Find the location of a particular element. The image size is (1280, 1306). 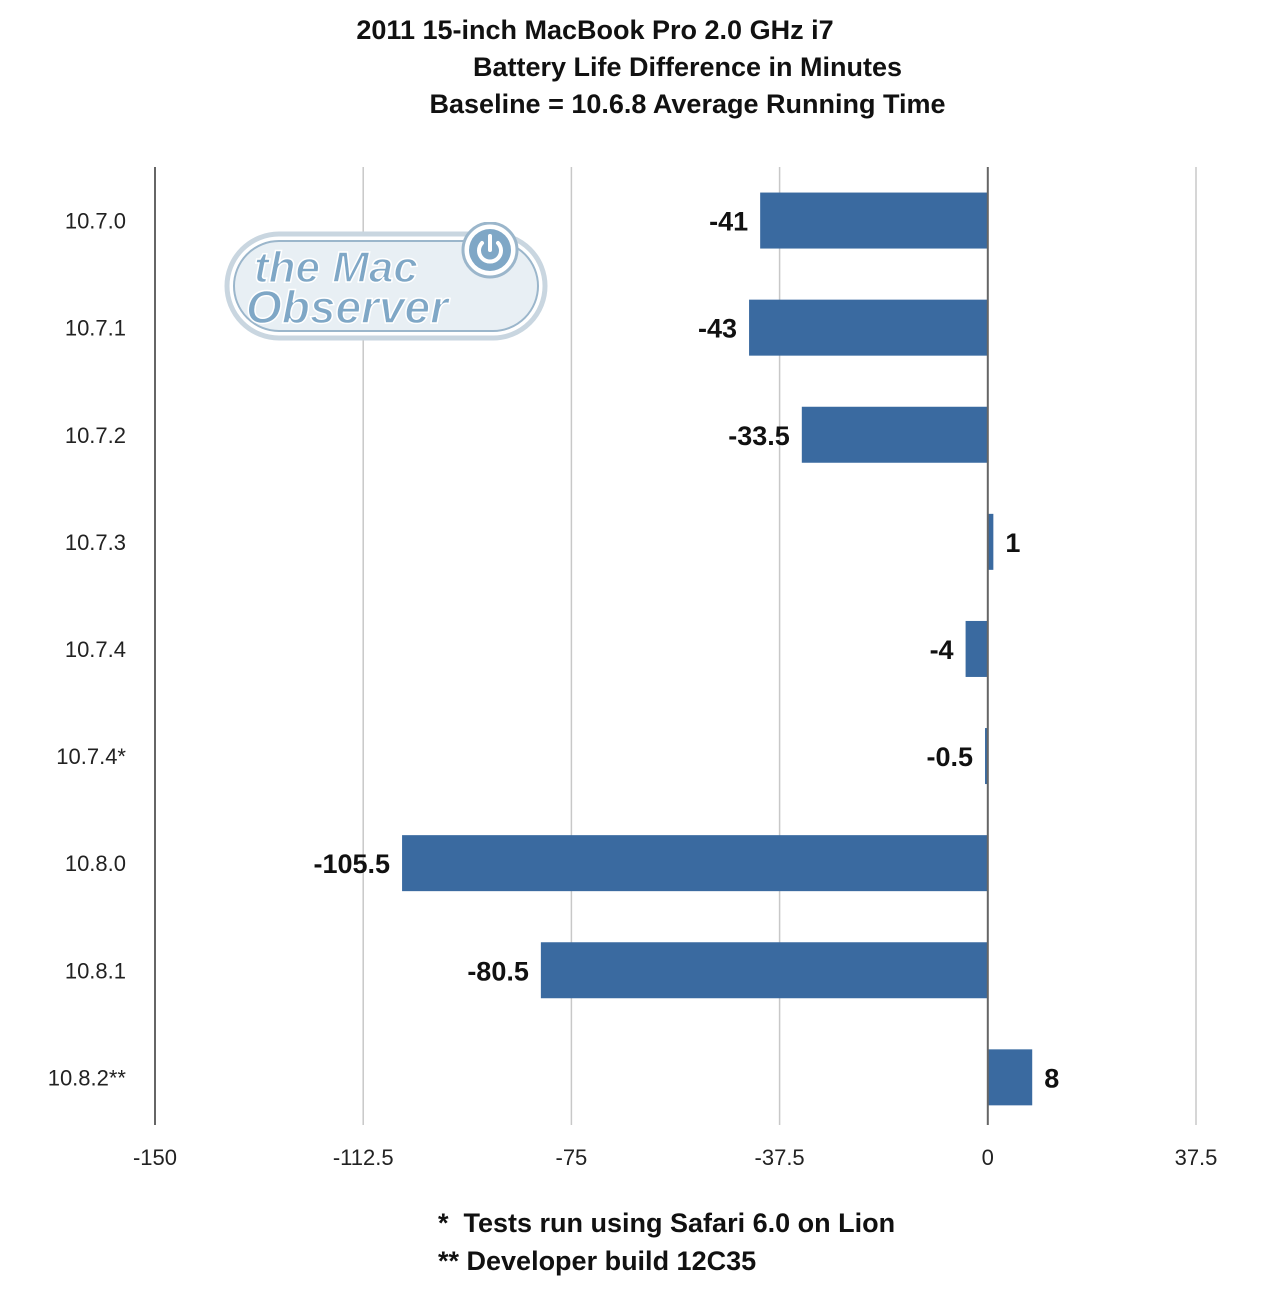

y-category-label: 10.8.0 is located at coordinates (95, 863).